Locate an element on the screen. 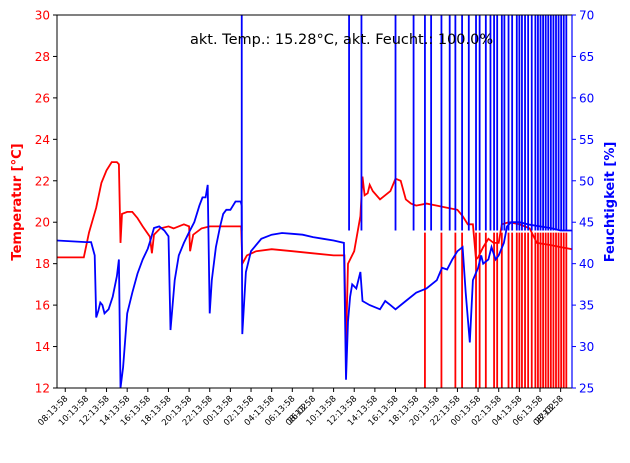 The height and width of the screenshot is (463, 630). right-tick-label: 55 is located at coordinates (586, 140).